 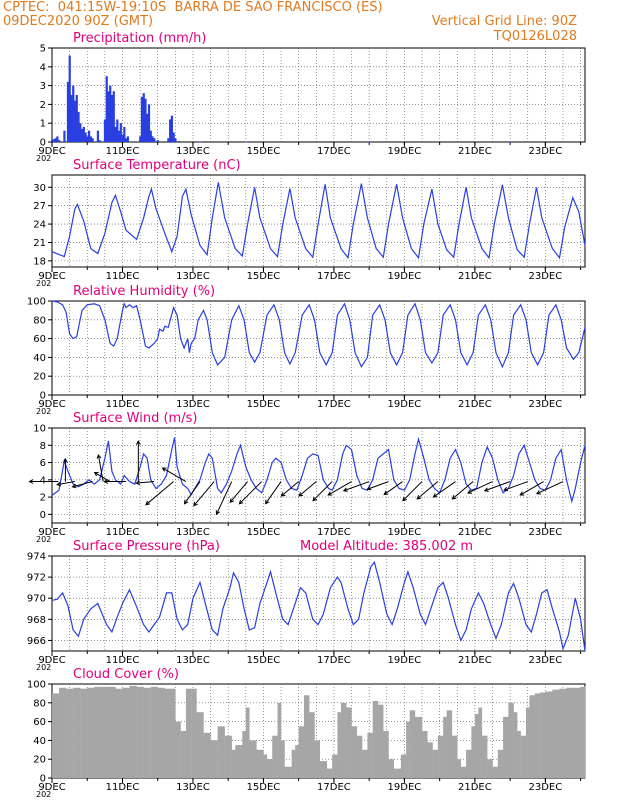 What do you see at coordinates (157, 165) in the screenshot?
I see `temperature-title: Surface Temperature (nC)` at bounding box center [157, 165].